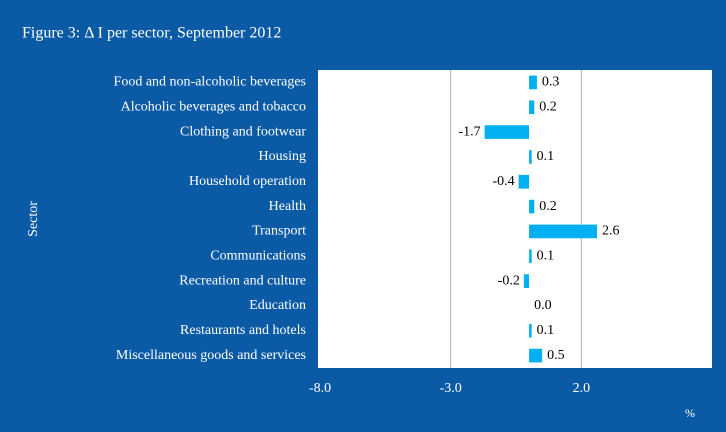 The height and width of the screenshot is (432, 726). Describe the element at coordinates (611, 231) in the screenshot. I see `data-label: 2.6` at that location.